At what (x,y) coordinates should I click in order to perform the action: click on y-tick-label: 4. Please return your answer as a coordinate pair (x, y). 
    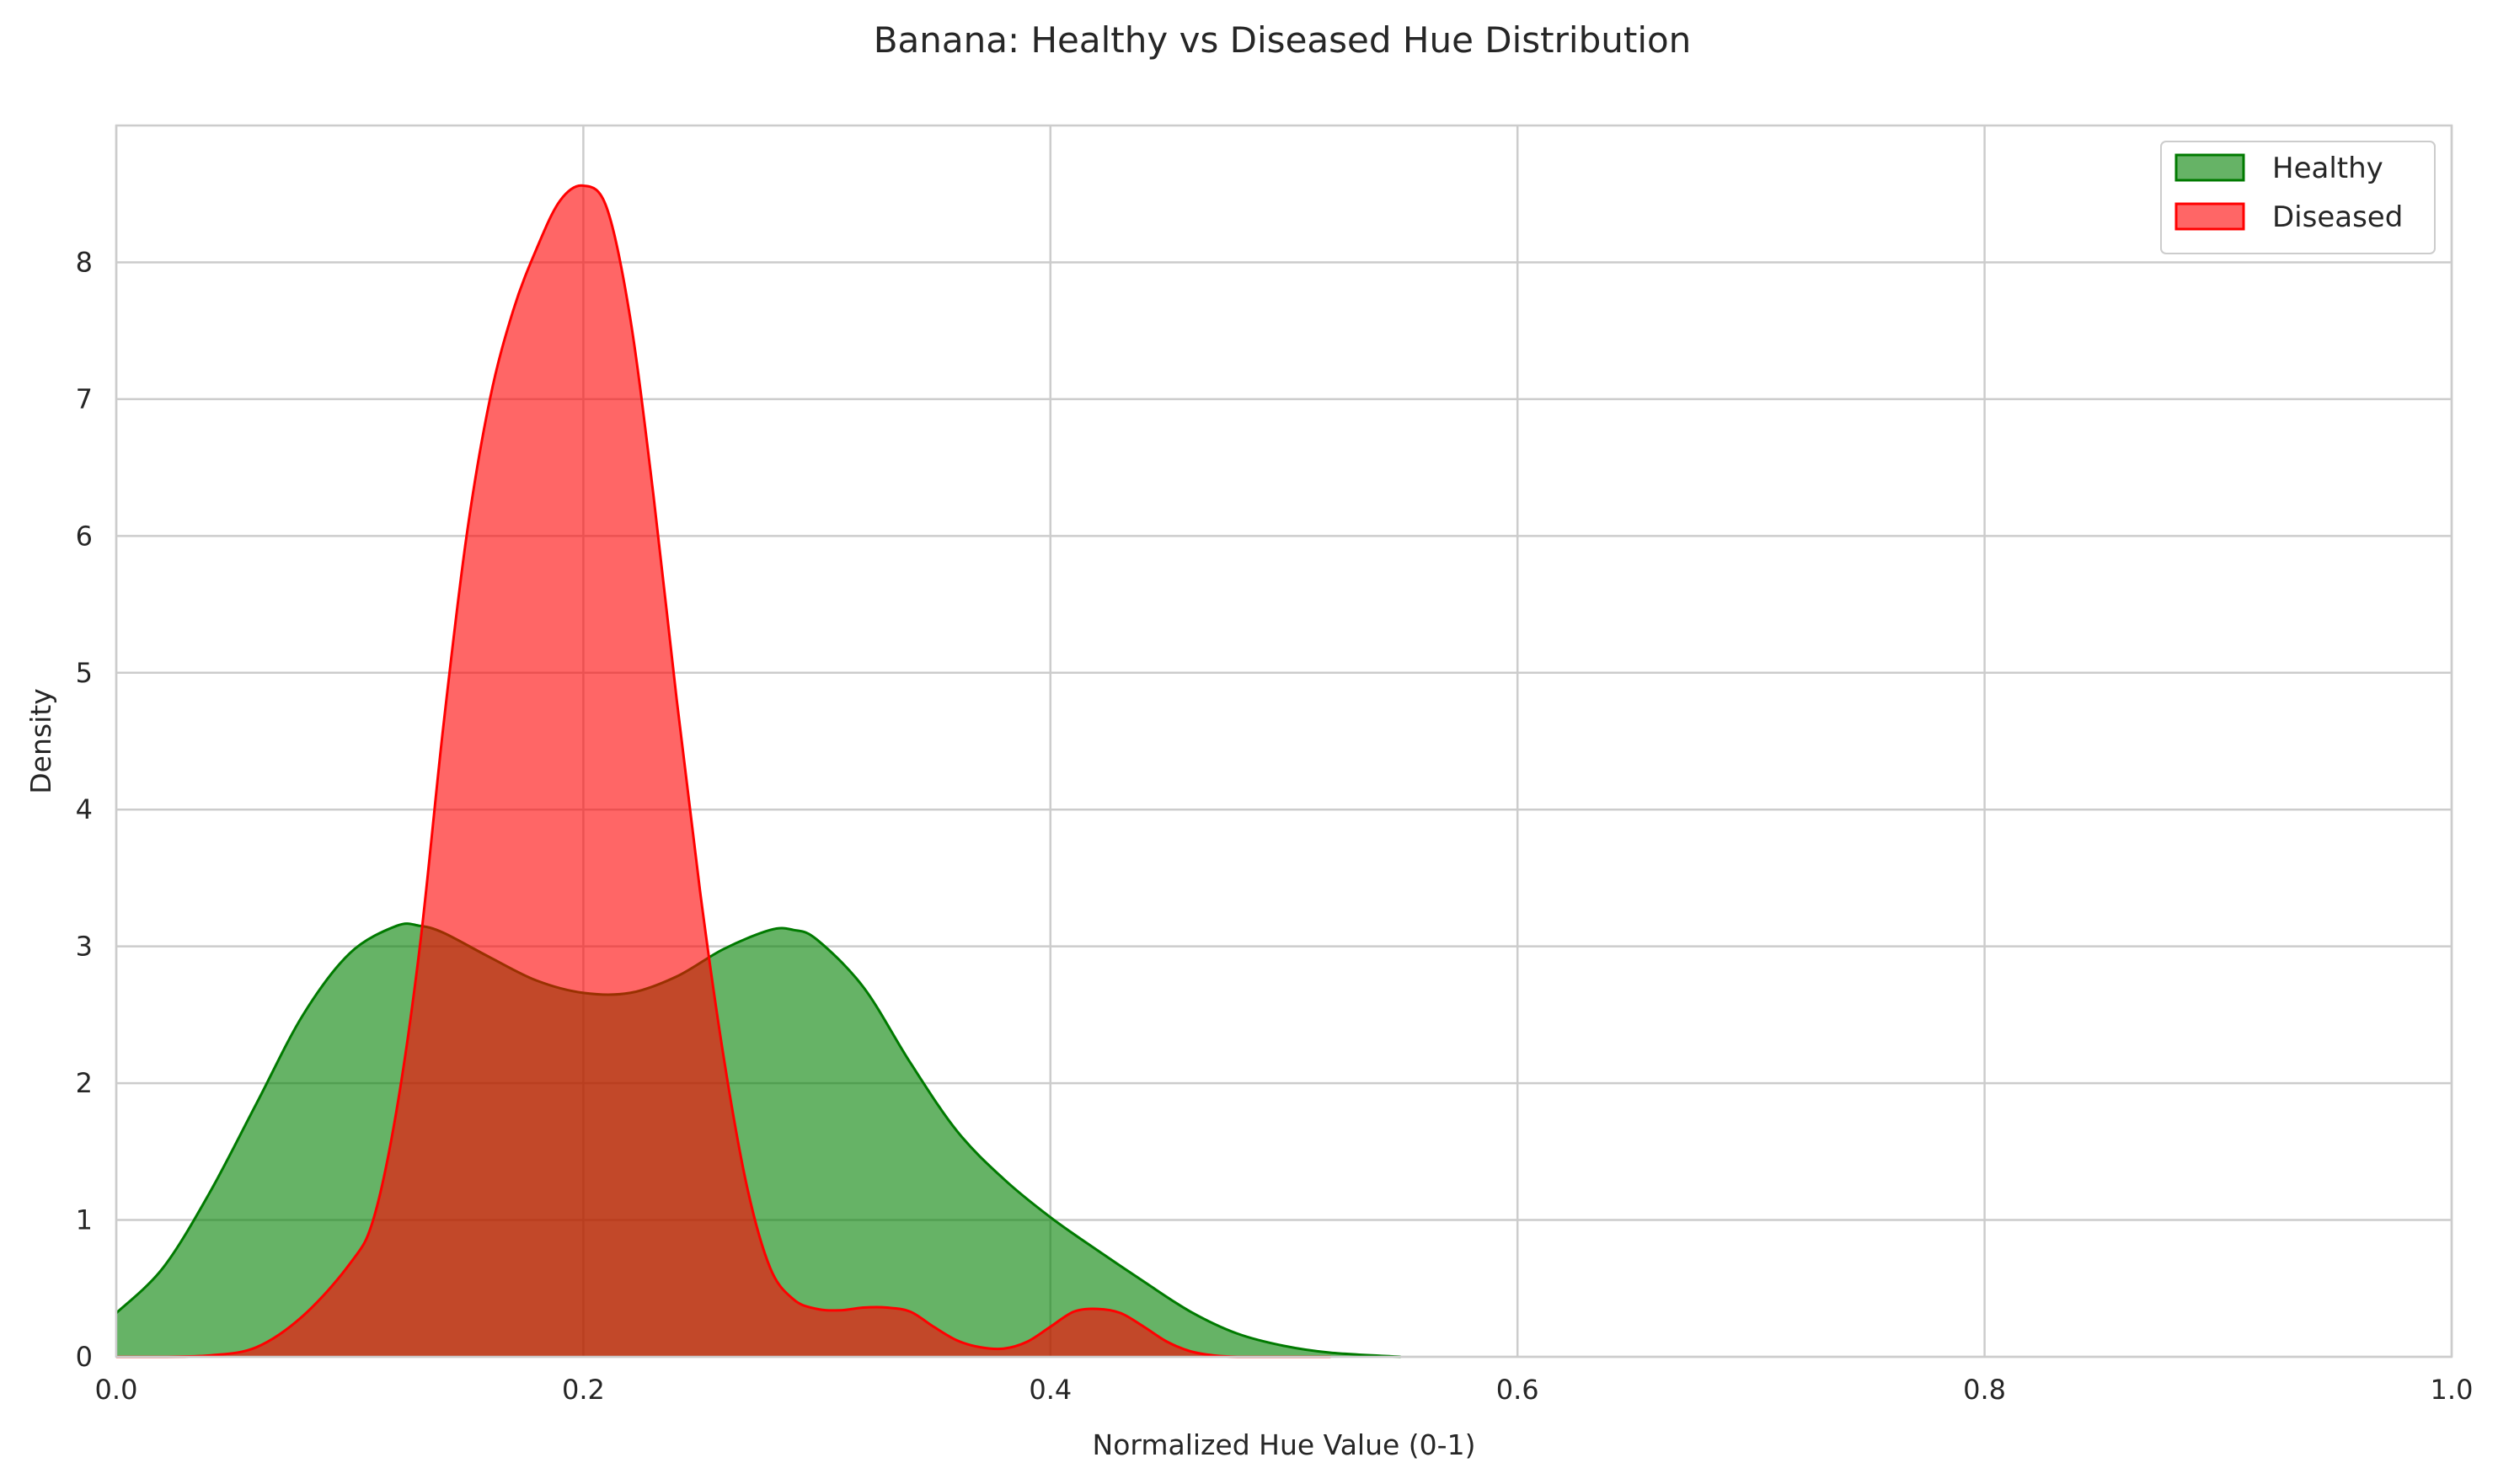
    Looking at the image, I should click on (84, 809).